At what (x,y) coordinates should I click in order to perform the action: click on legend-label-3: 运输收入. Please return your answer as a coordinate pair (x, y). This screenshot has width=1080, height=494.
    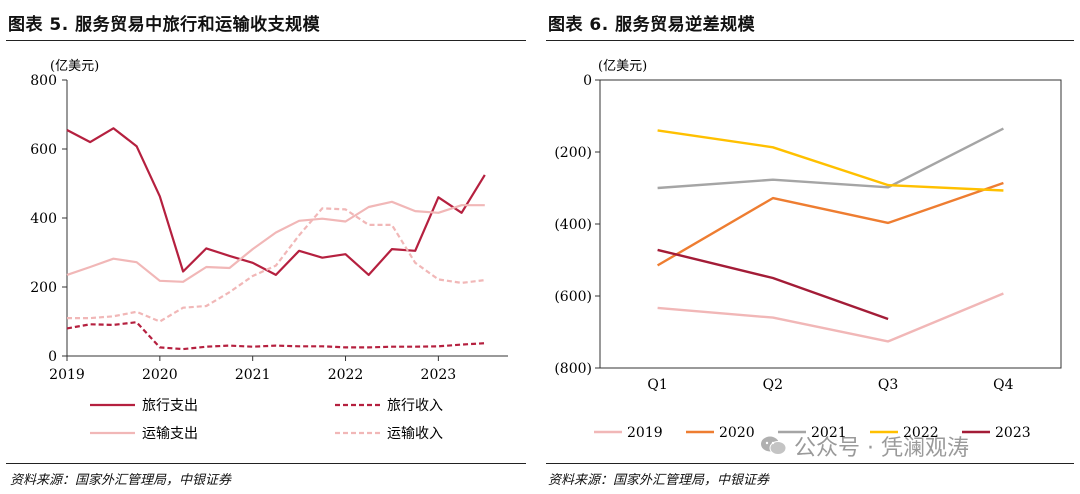
    Looking at the image, I should click on (415, 434).